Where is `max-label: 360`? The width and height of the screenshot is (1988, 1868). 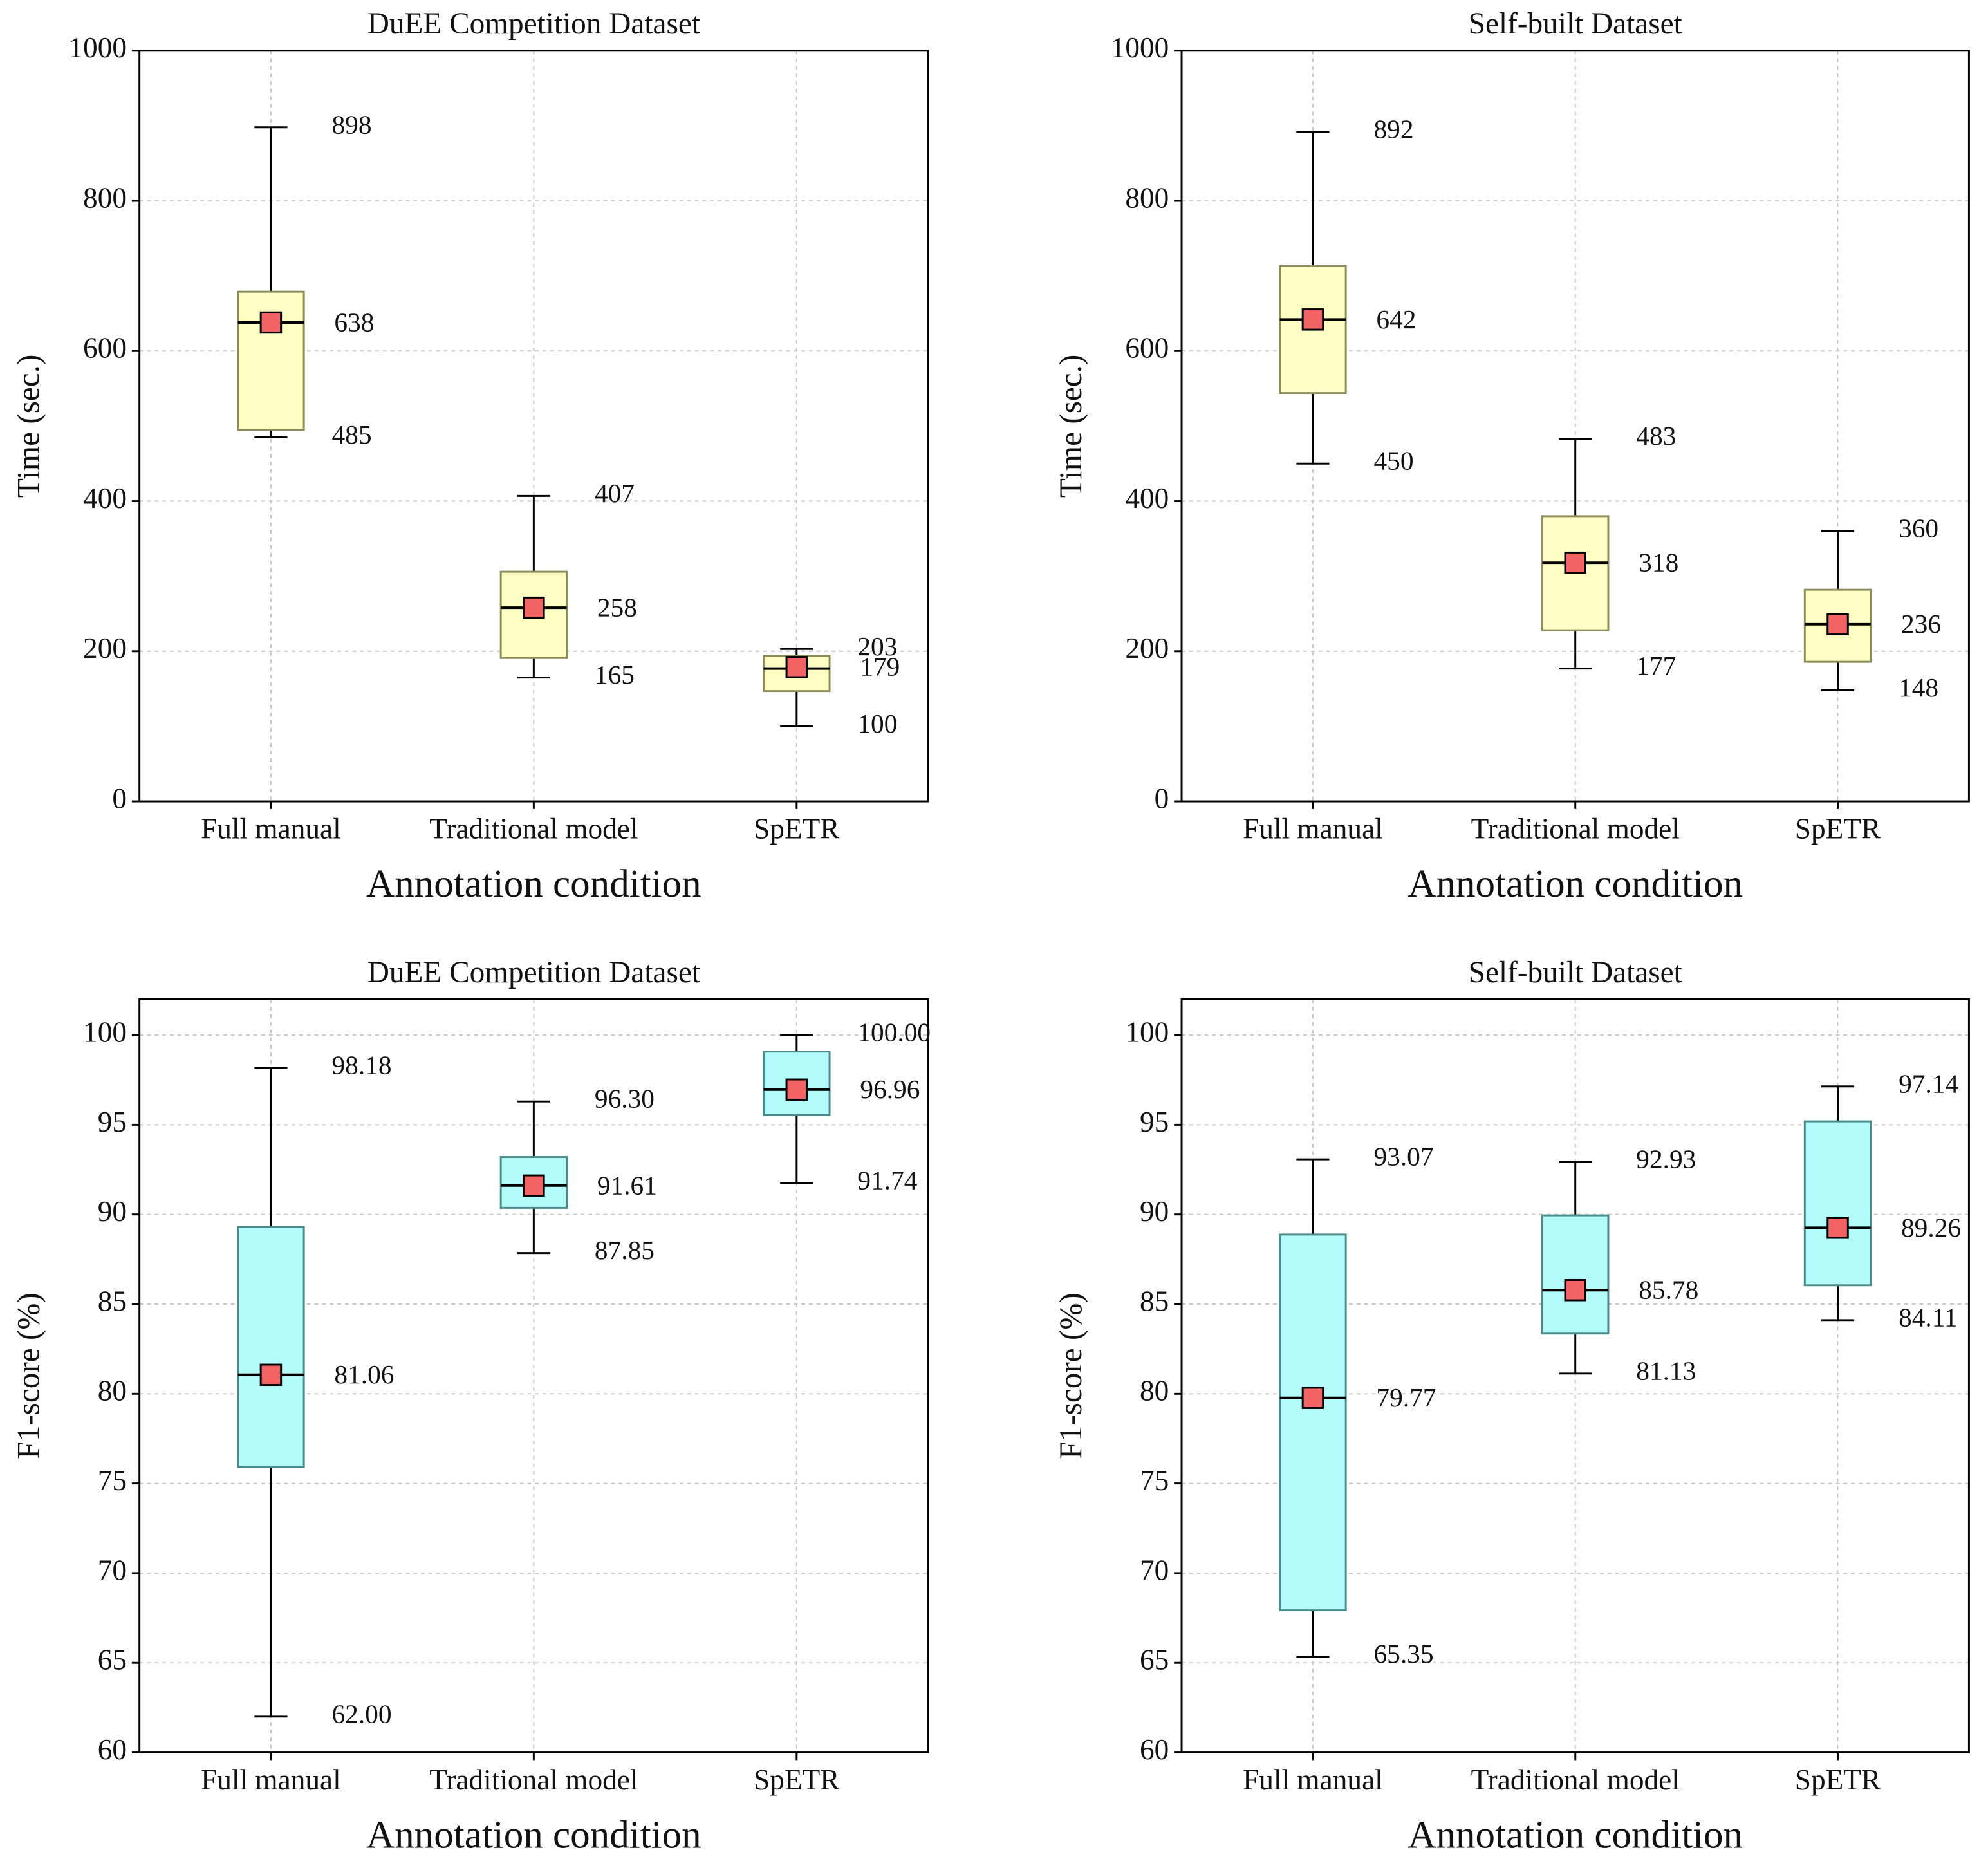
max-label: 360 is located at coordinates (1918, 528).